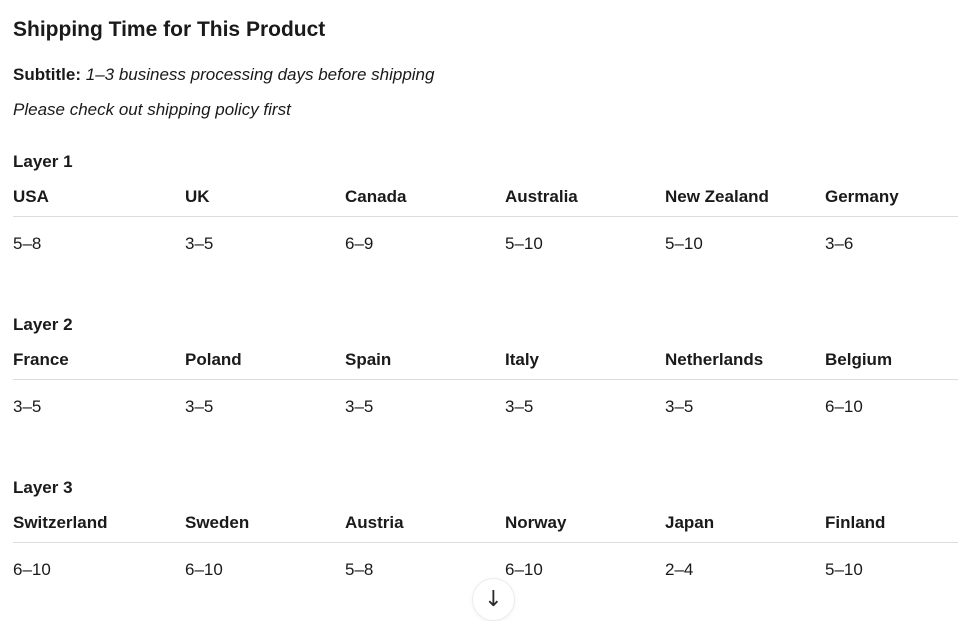  I want to click on column-header: Spain, so click(425, 364).